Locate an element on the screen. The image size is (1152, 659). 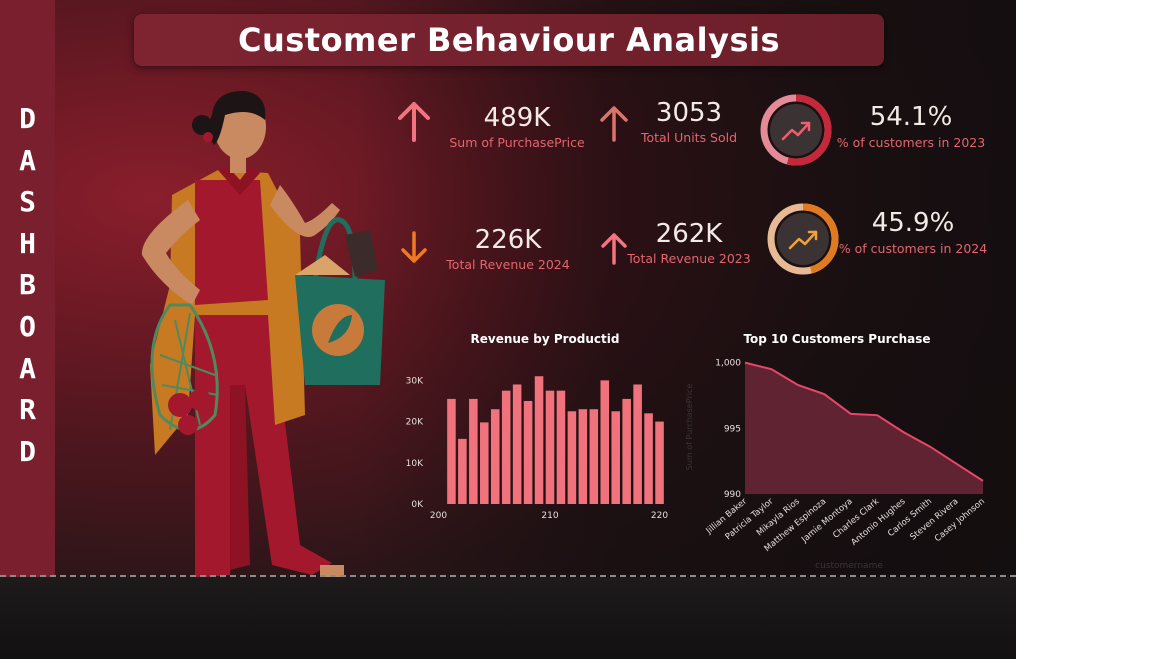
percent-customers-2024: 45.9% % of customers in 2024 is located at coordinates (913, 232).